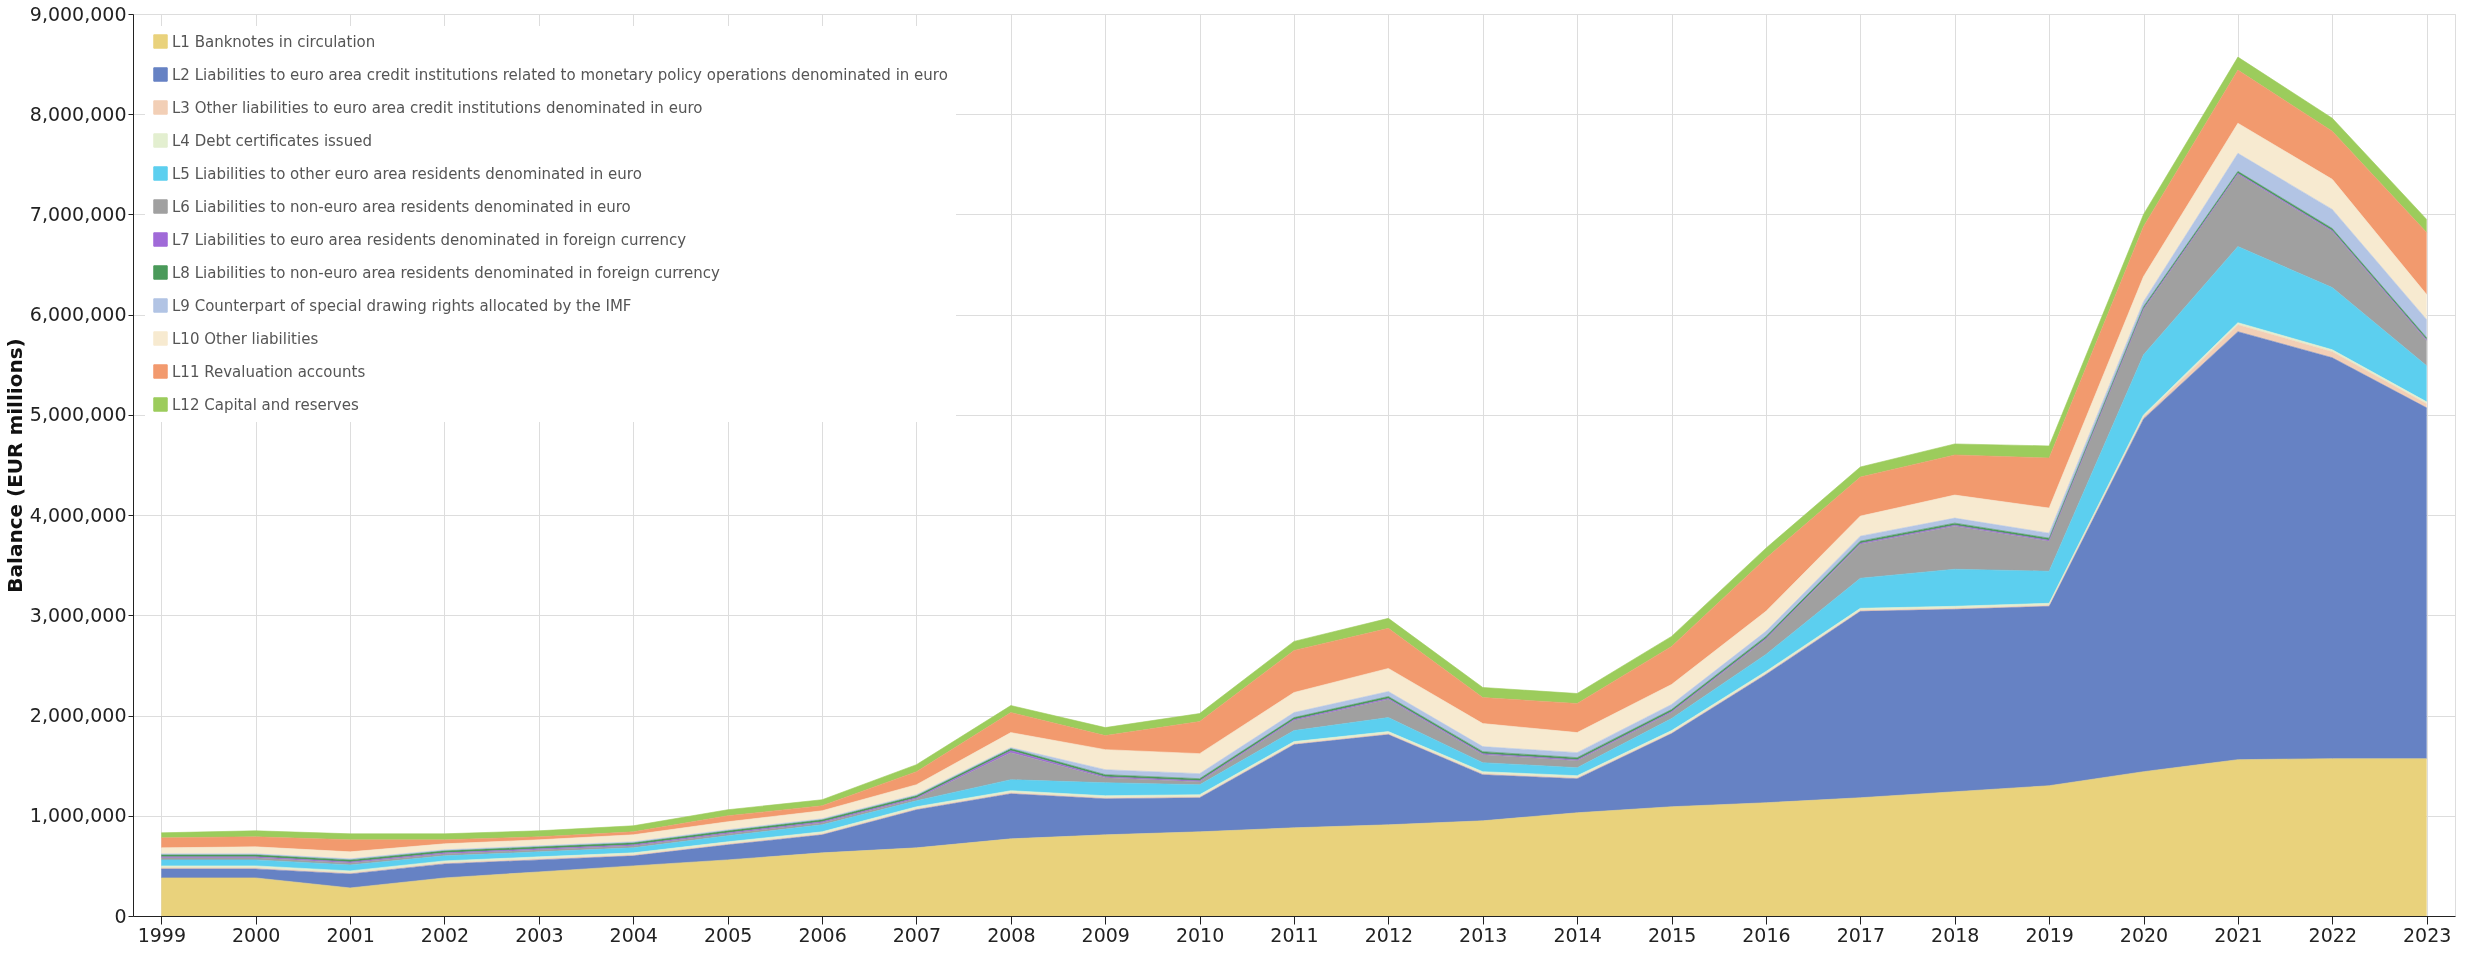 Image resolution: width=2483 pixels, height=966 pixels. I want to click on legend-label: L11 Revaluation accounts, so click(269, 371).